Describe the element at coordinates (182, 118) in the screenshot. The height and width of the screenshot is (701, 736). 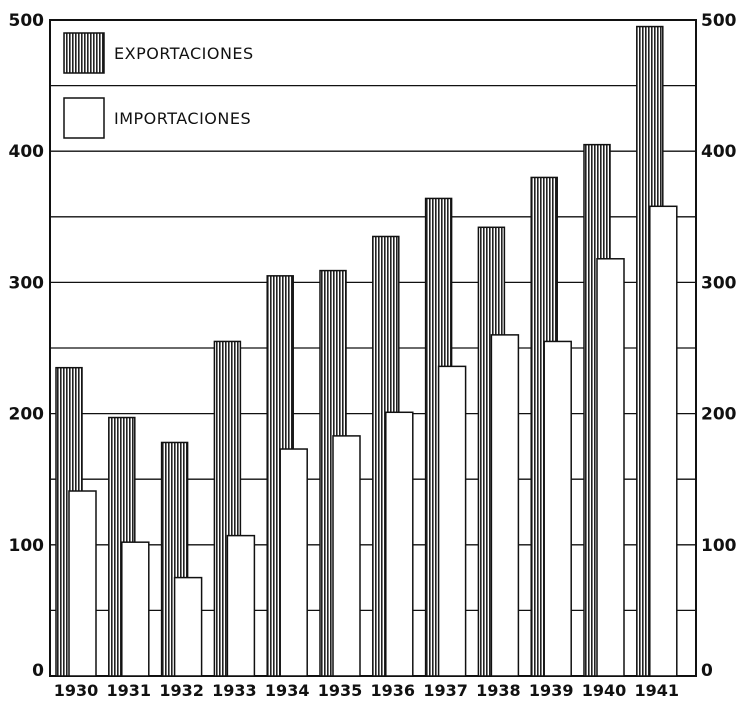
I see `legend-label-importaciones: IMPORTACIONES` at that location.